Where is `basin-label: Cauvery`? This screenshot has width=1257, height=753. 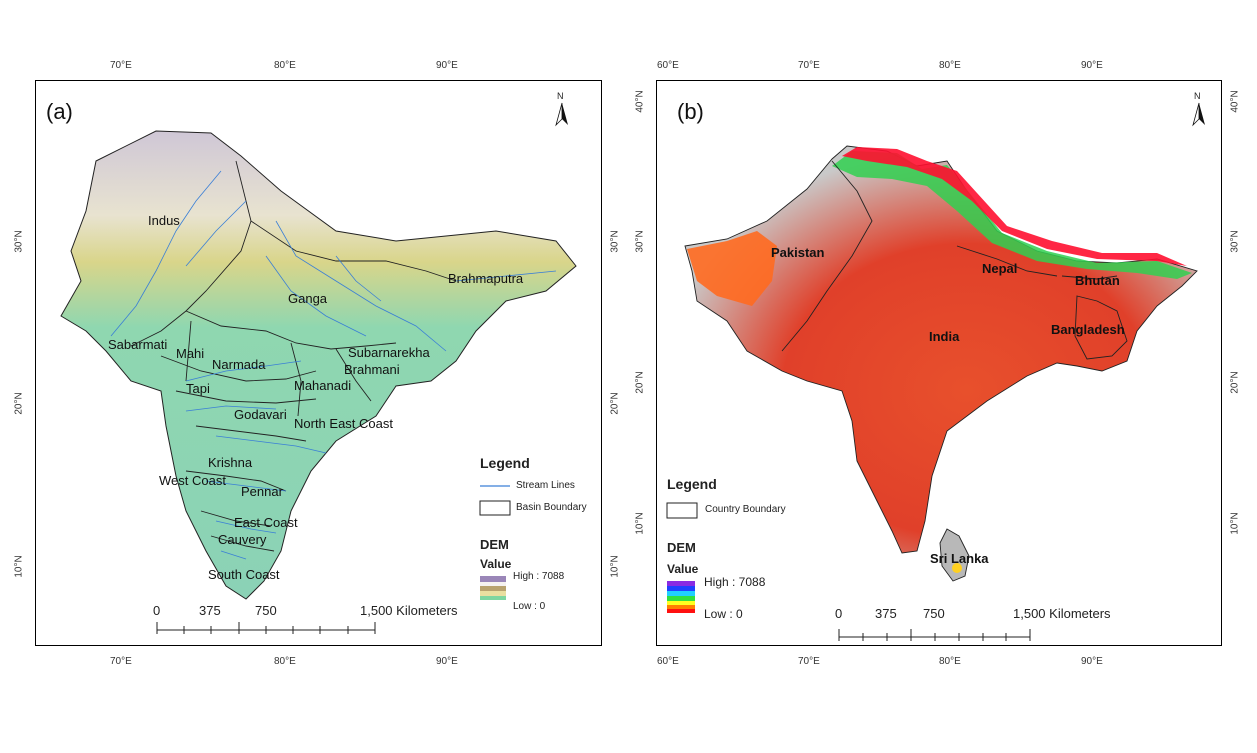 basin-label: Cauvery is located at coordinates (242, 539).